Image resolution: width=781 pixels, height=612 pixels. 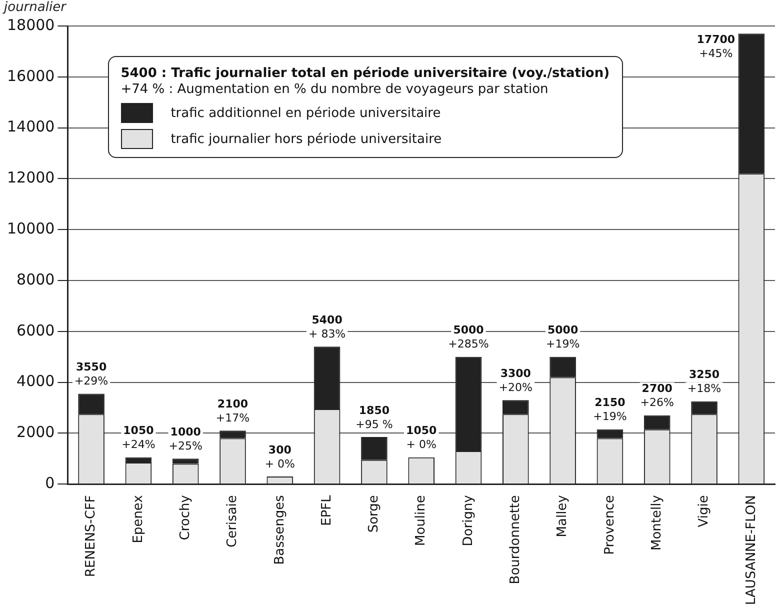 I want to click on annotation: +74 % : Augmentation en % du nombre de voyageurs par station, so click(x=335, y=89).